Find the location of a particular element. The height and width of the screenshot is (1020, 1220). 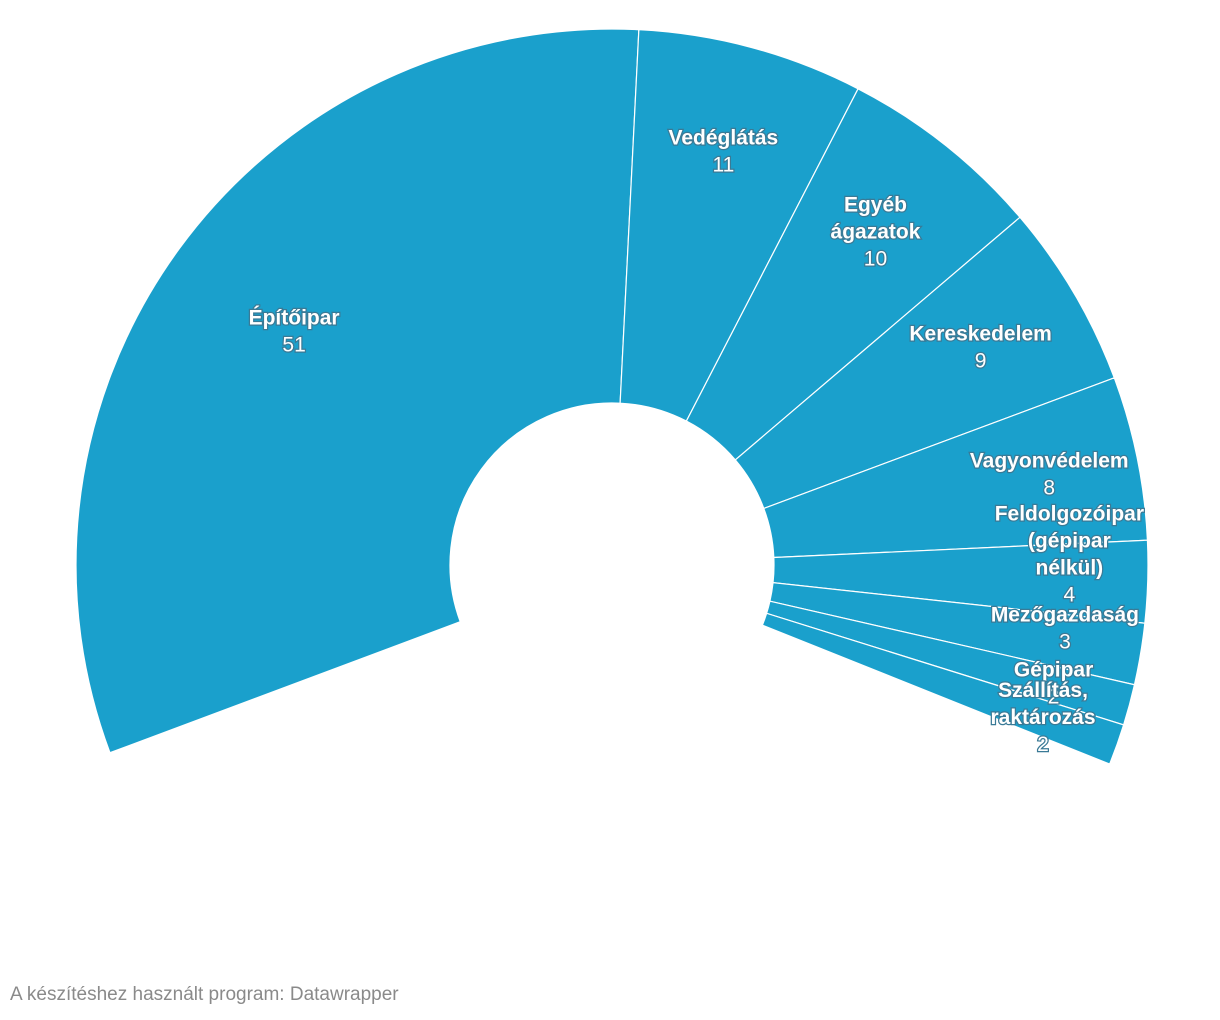

slice-label-value: 3 is located at coordinates (1065, 641).